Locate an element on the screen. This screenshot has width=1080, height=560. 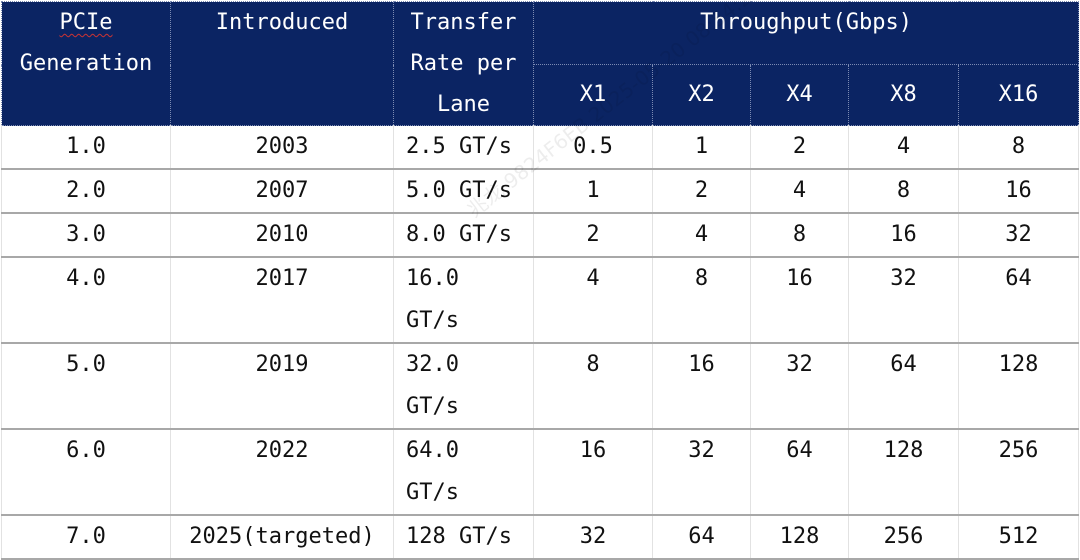
cell-year: 2010 is located at coordinates (282, 235).